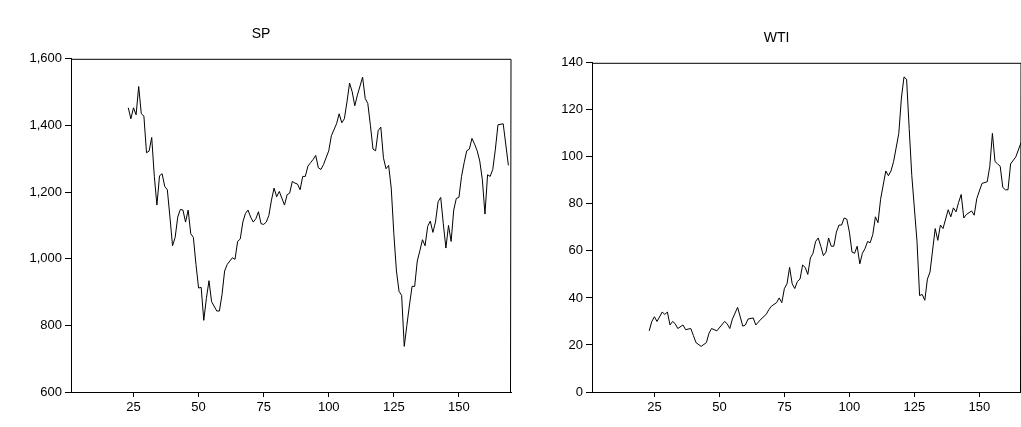  What do you see at coordinates (579, 391) in the screenshot?
I see `y-tick-label: 0` at bounding box center [579, 391].